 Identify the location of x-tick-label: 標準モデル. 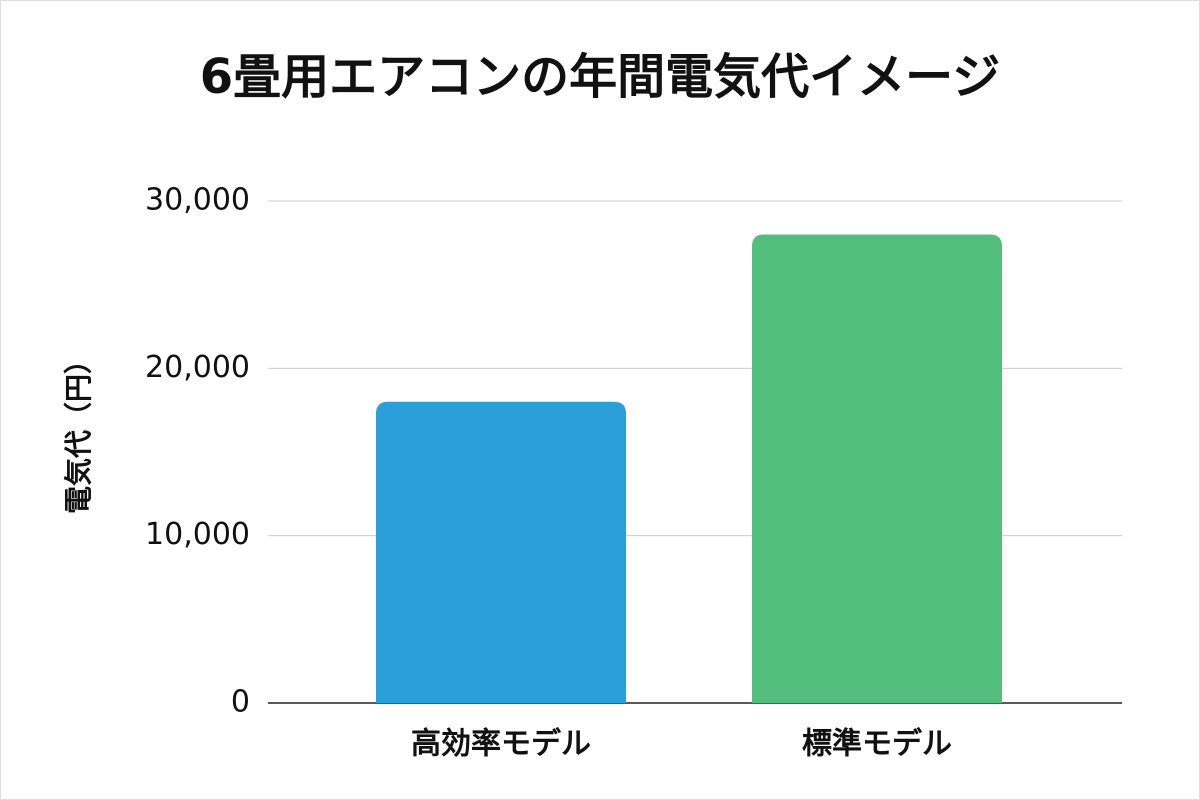
(877, 744).